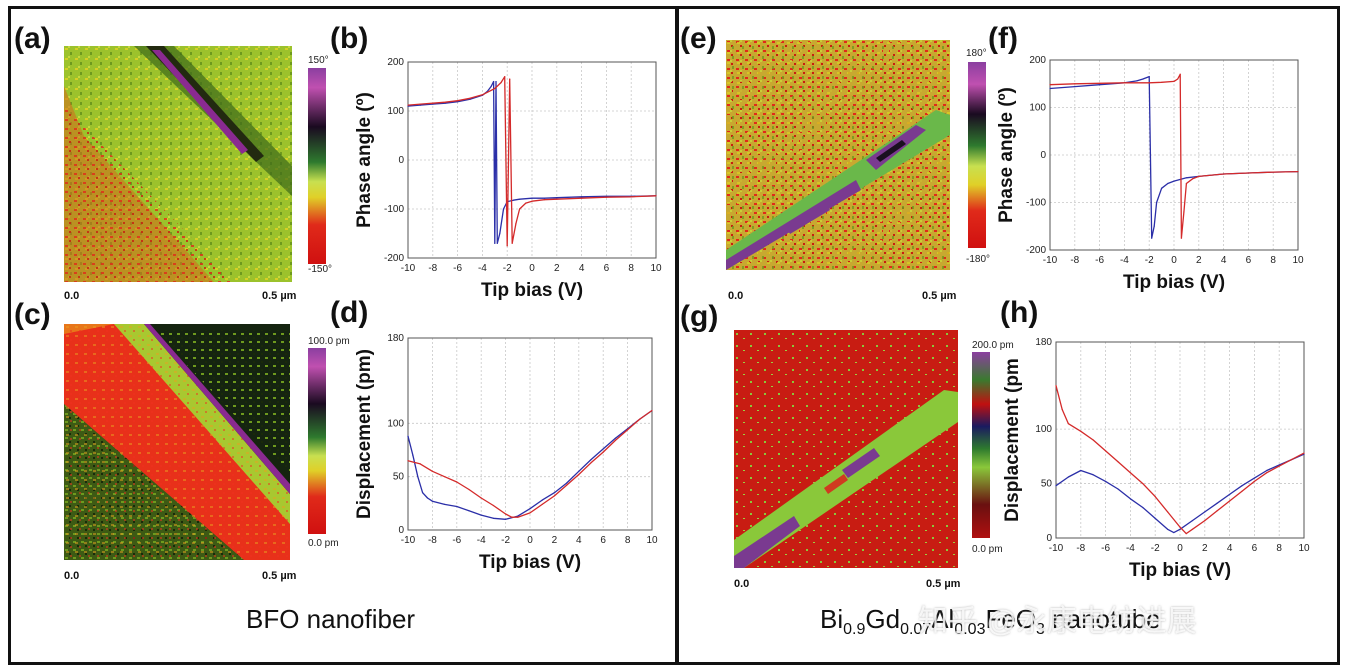  I want to click on x-tick-label: 10, so click(652, 540).